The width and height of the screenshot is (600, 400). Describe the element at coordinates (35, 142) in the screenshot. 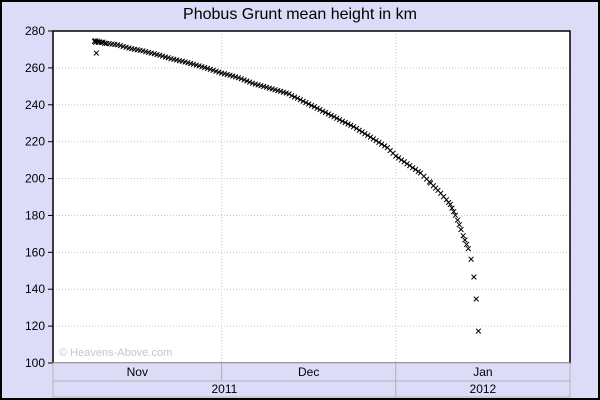

I see `y-tick-label: 220` at that location.